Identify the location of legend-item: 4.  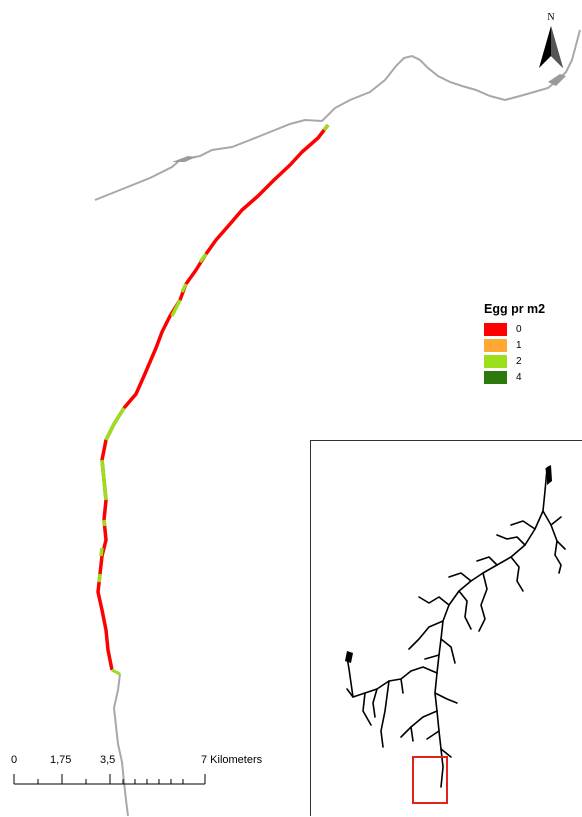
(532, 377).